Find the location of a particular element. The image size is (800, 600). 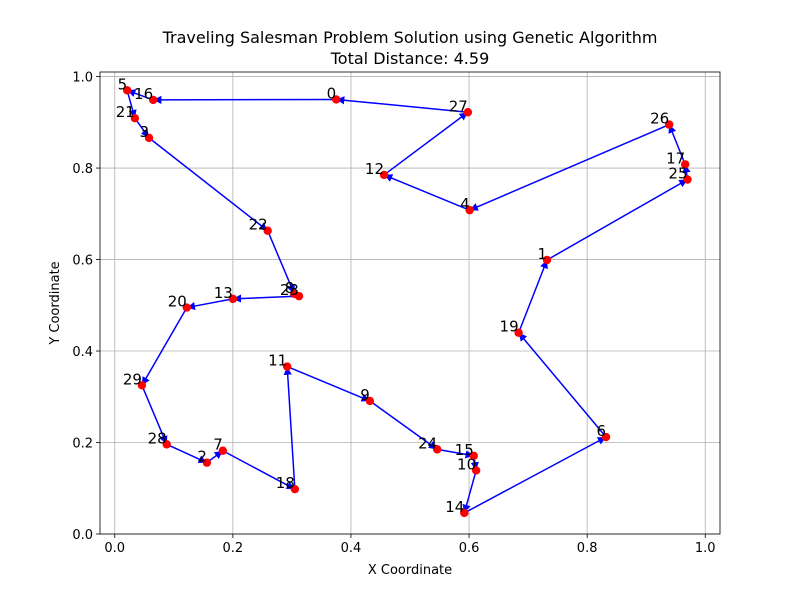

city-label: 18 is located at coordinates (285, 483).